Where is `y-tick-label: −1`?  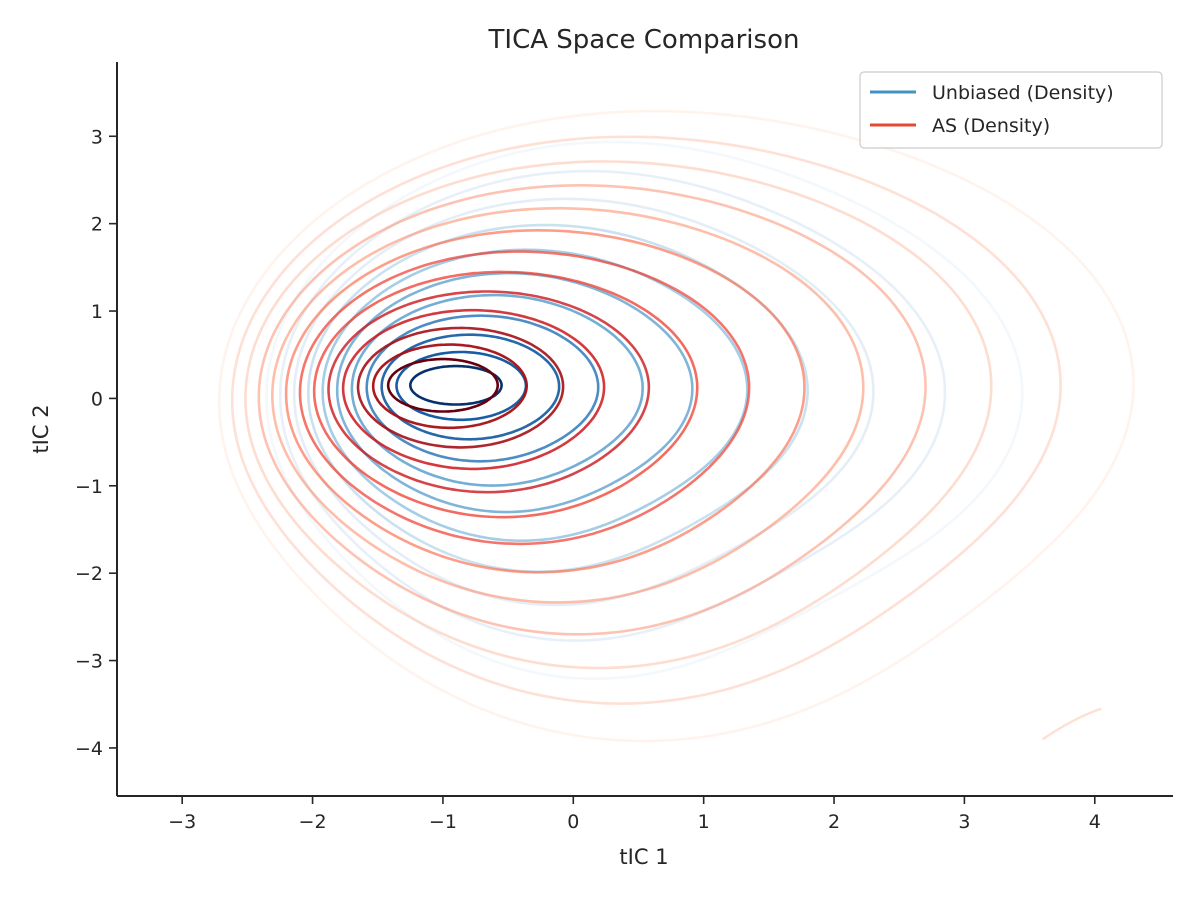
y-tick-label: −1 is located at coordinates (89, 487).